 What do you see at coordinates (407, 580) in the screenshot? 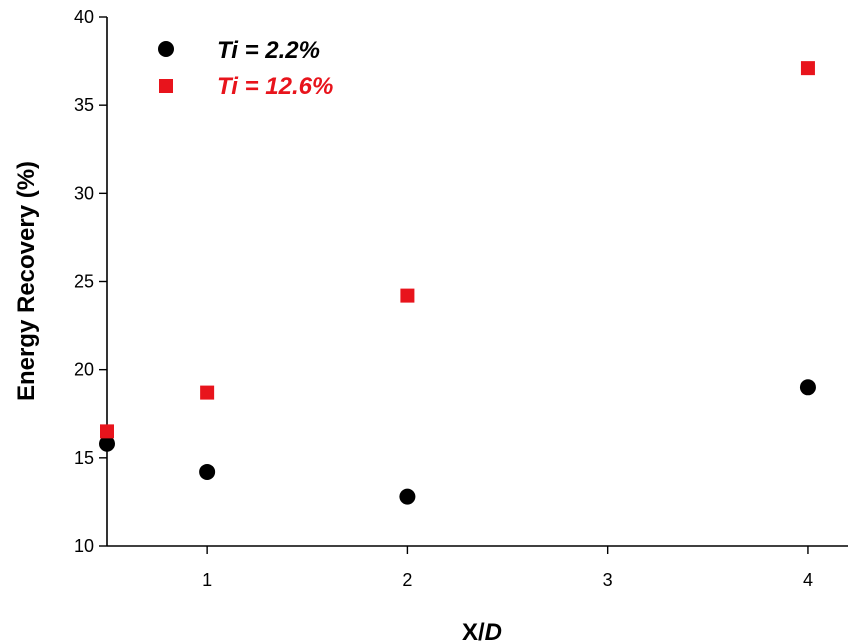
I see `x-tick-label: 2` at bounding box center [407, 580].